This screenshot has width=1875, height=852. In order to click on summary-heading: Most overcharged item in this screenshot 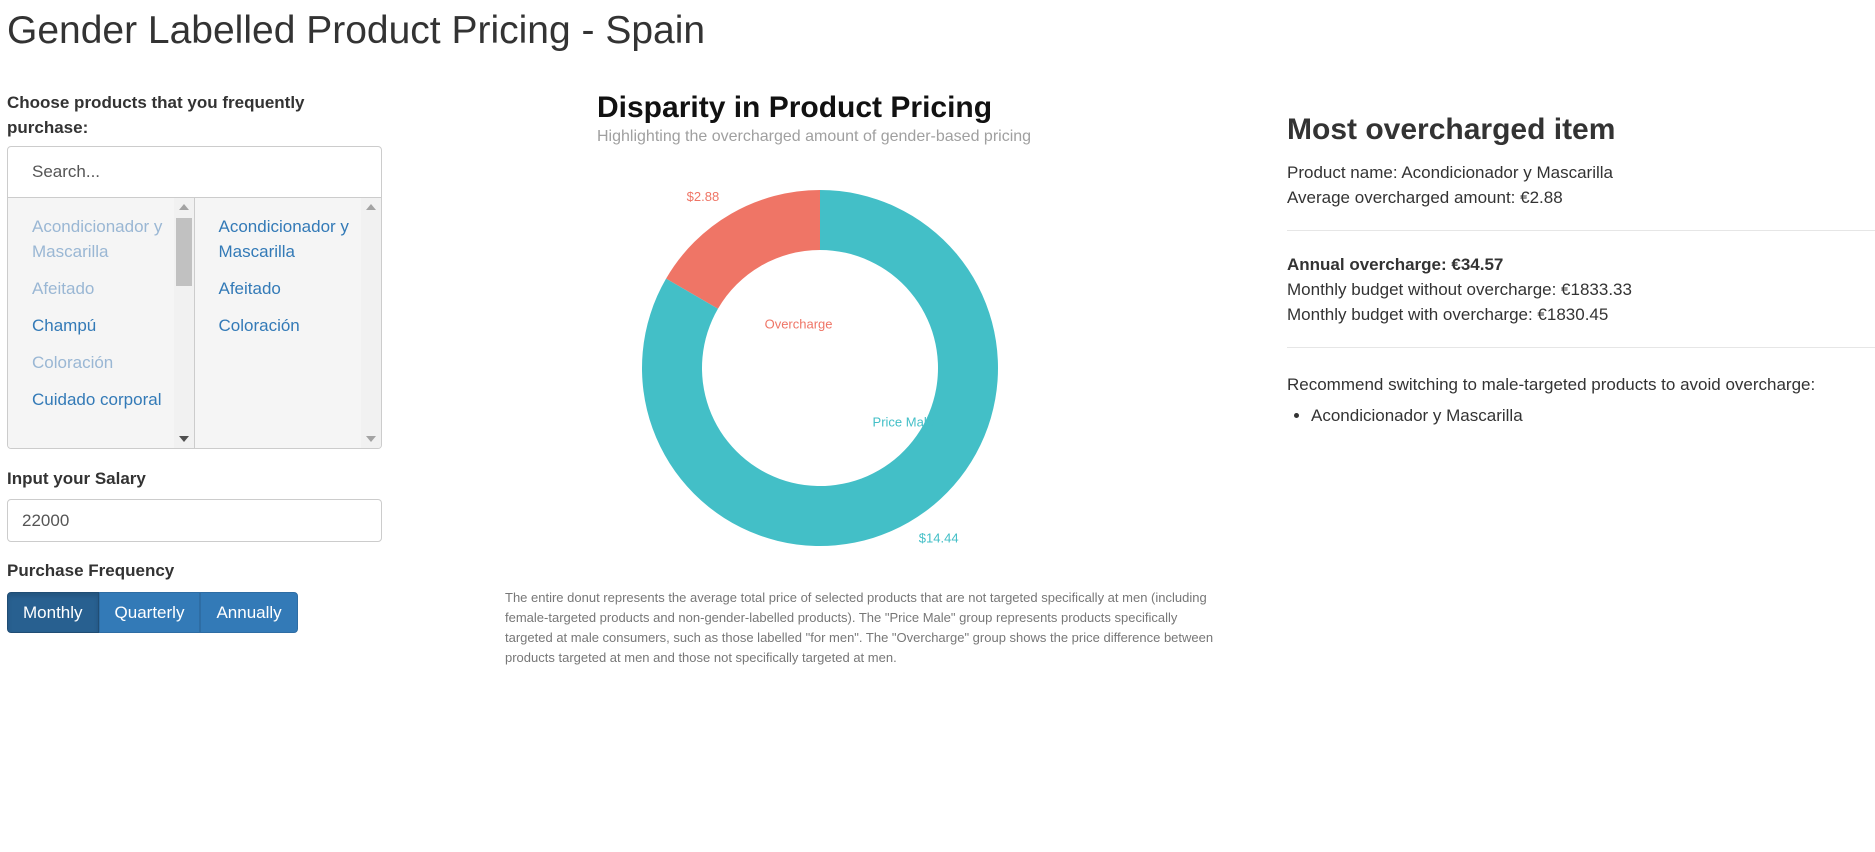, I will do `click(1451, 129)`.